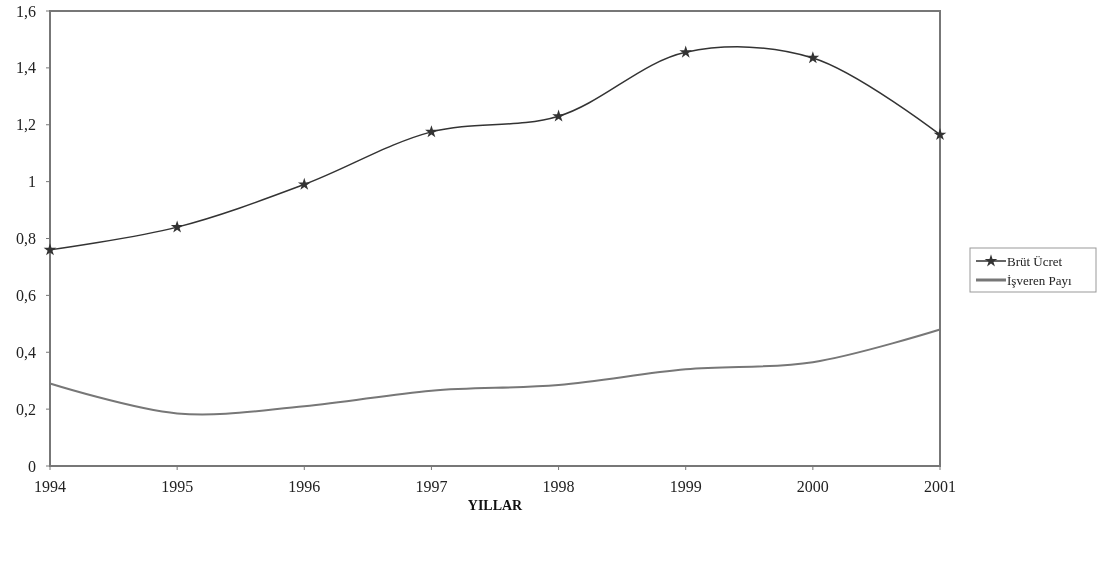 The width and height of the screenshot is (1104, 582). What do you see at coordinates (26, 125) in the screenshot?
I see `y-tick-label: 1,2` at bounding box center [26, 125].